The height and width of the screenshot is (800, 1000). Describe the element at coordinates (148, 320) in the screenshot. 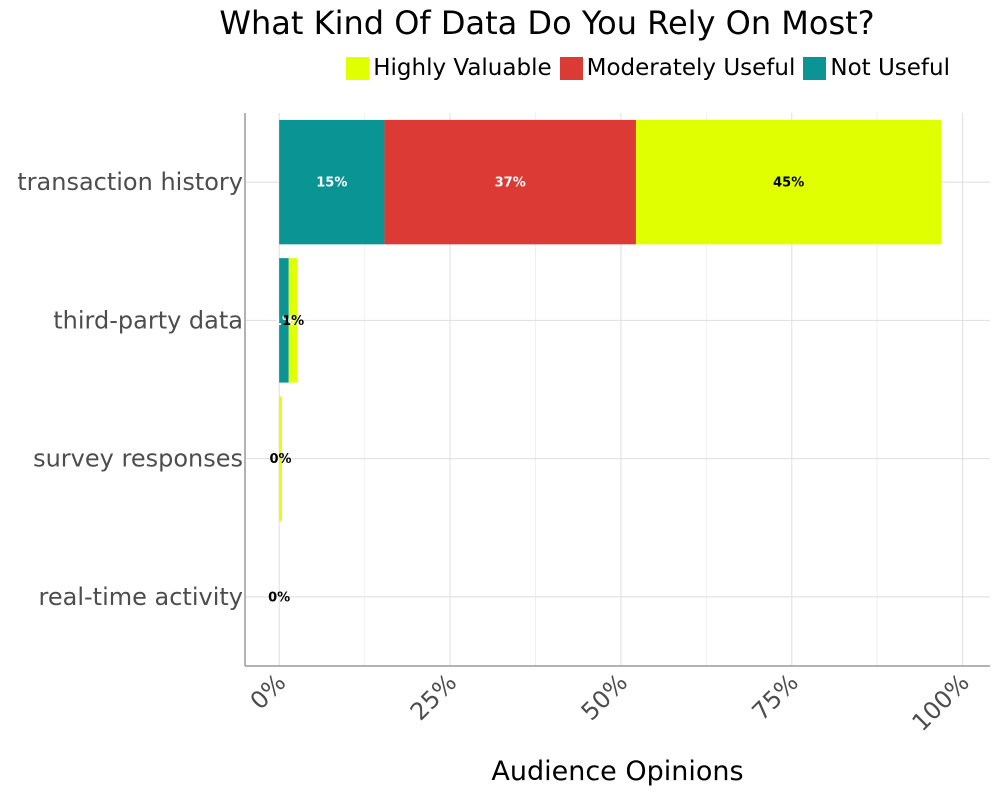

I see `y-tick-label: third-party data` at that location.